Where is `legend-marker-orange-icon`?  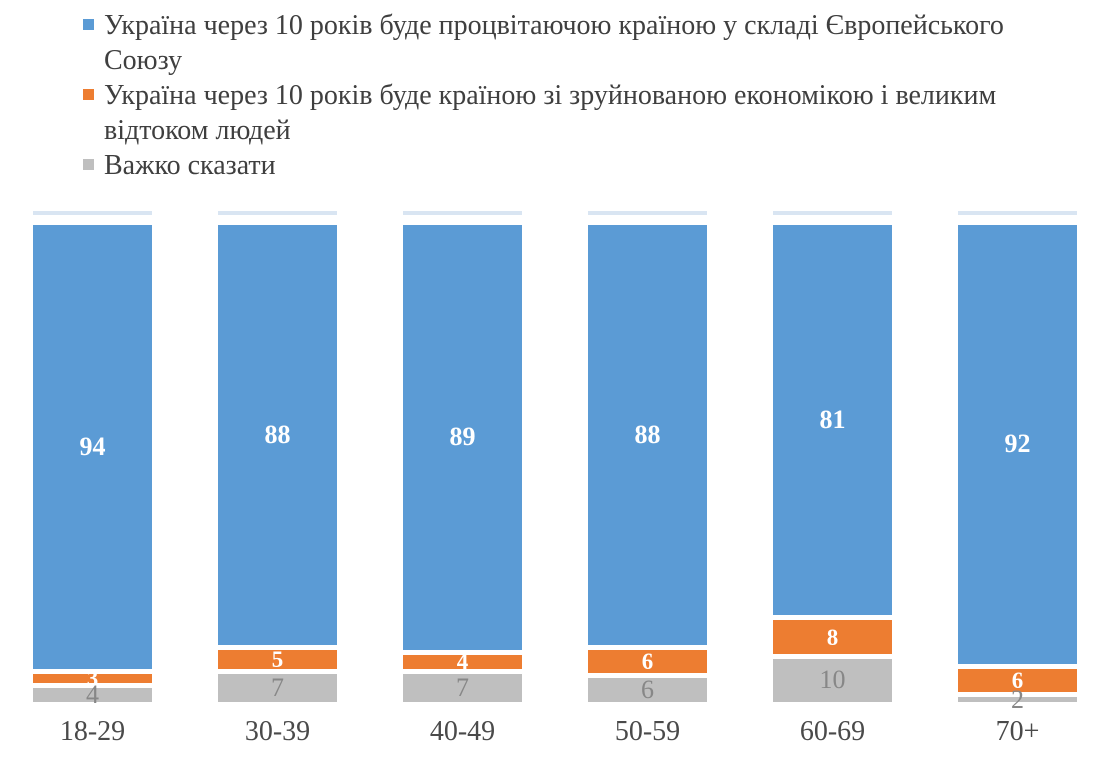
legend-marker-orange-icon is located at coordinates (88, 94).